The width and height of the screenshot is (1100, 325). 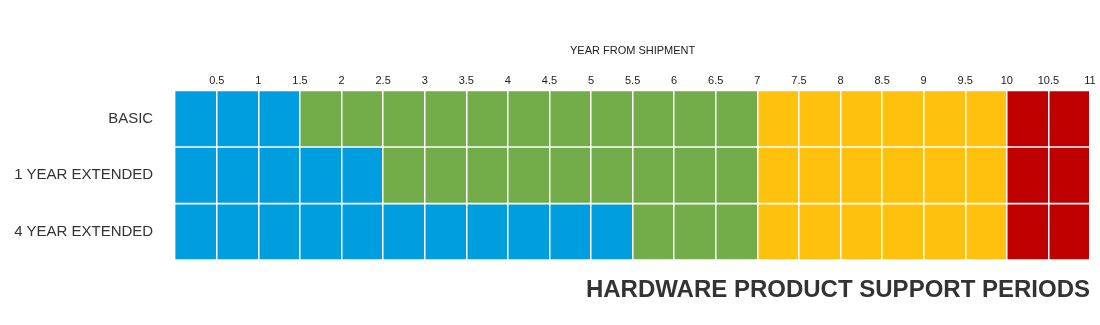 I want to click on x-tick-label: 6.5, so click(x=716, y=79).